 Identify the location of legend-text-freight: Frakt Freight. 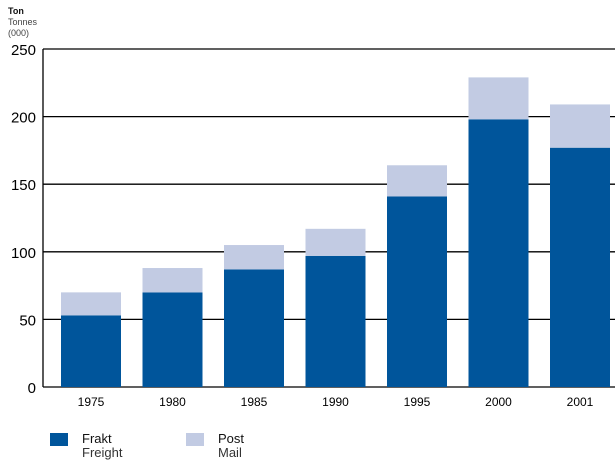
(102, 446).